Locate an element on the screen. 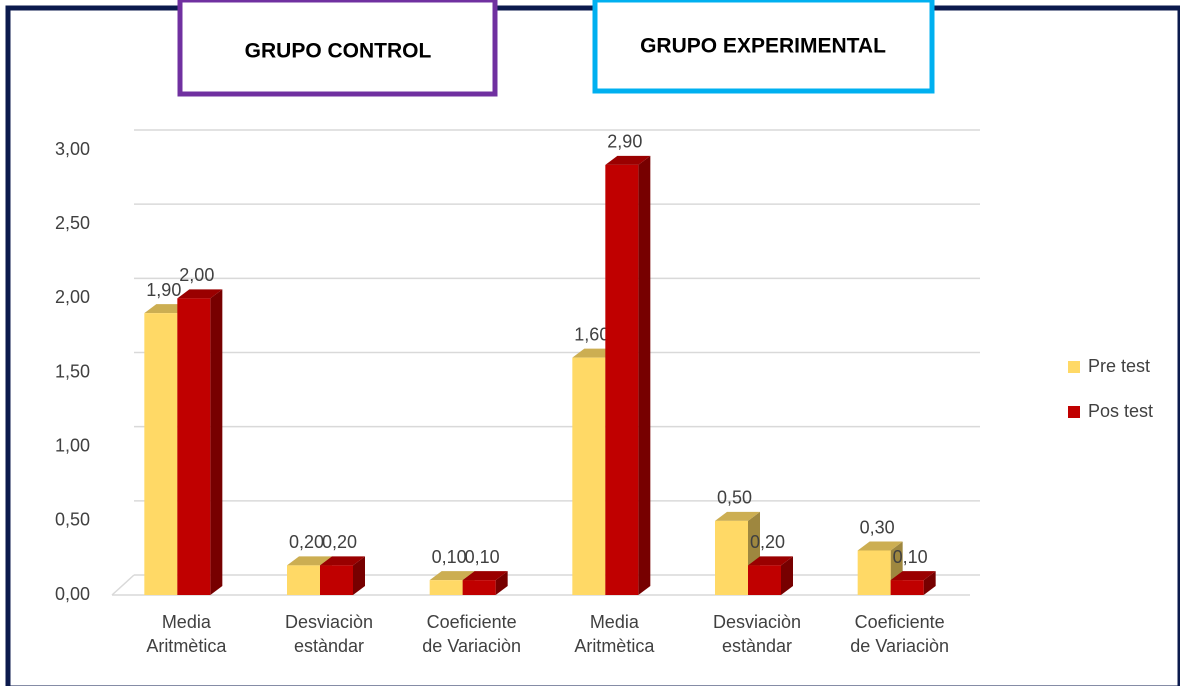 This screenshot has height=686, width=1180. group-label: GRUPO CONTROL is located at coordinates (338, 51).